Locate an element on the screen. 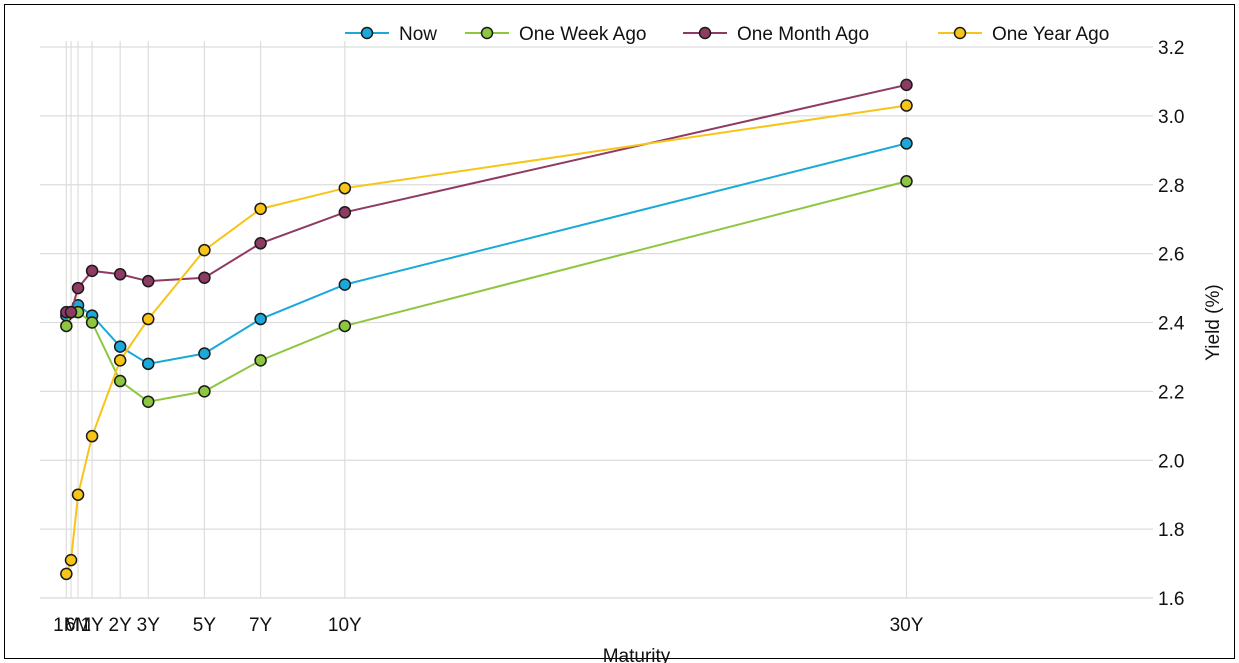 This screenshot has width=1239, height=663. legend-item: Now is located at coordinates (391, 34).